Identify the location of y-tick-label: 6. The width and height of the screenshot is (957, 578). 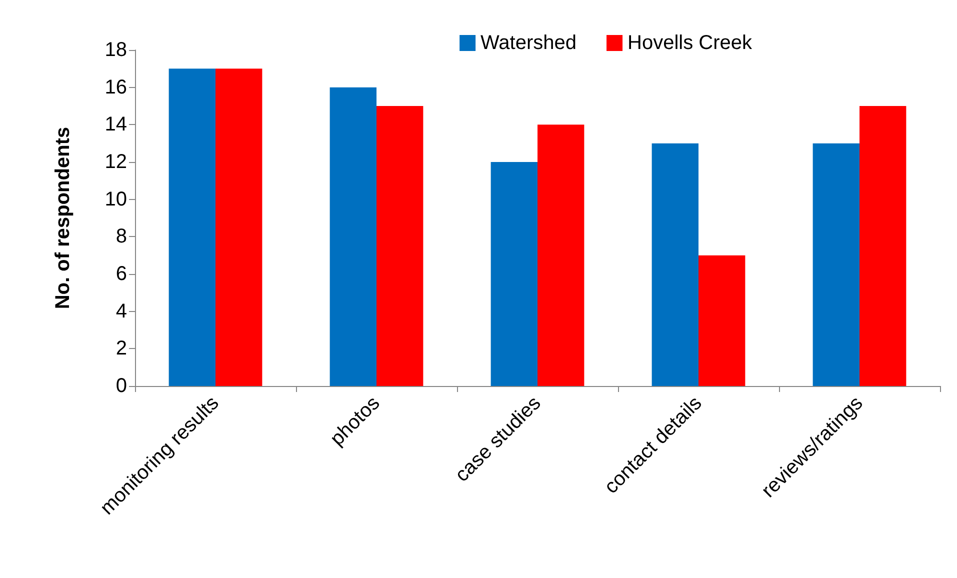
(121, 274).